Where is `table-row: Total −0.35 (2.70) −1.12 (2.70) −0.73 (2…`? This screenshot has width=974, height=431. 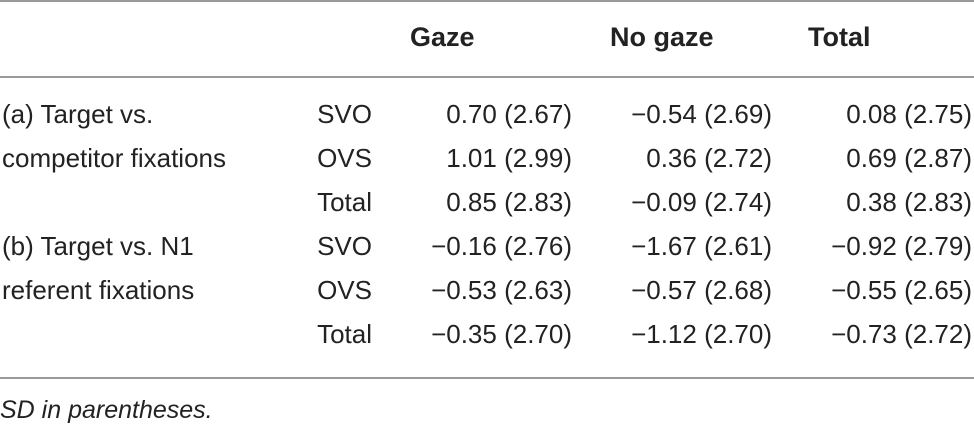
table-row: Total −0.35 (2.70) −1.12 (2.70) −0.73 (2… is located at coordinates (487, 334).